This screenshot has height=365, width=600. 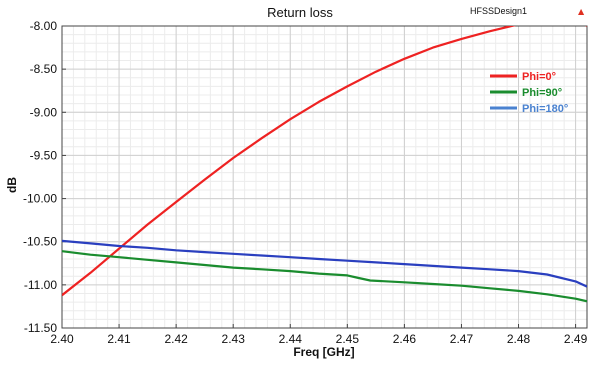 I want to click on y-tick-label: -11.50, so click(x=40, y=328).